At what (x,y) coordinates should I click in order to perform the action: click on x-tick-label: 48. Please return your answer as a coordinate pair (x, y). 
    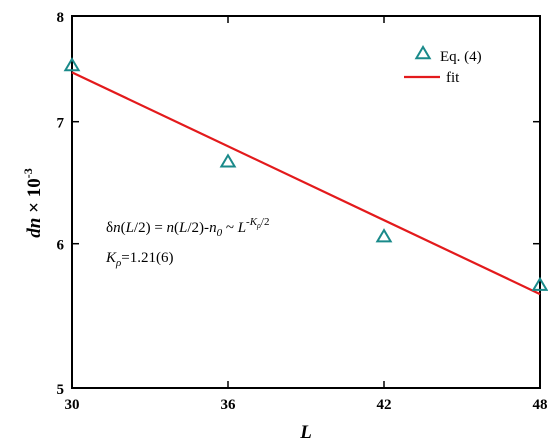
    Looking at the image, I should click on (540, 405).